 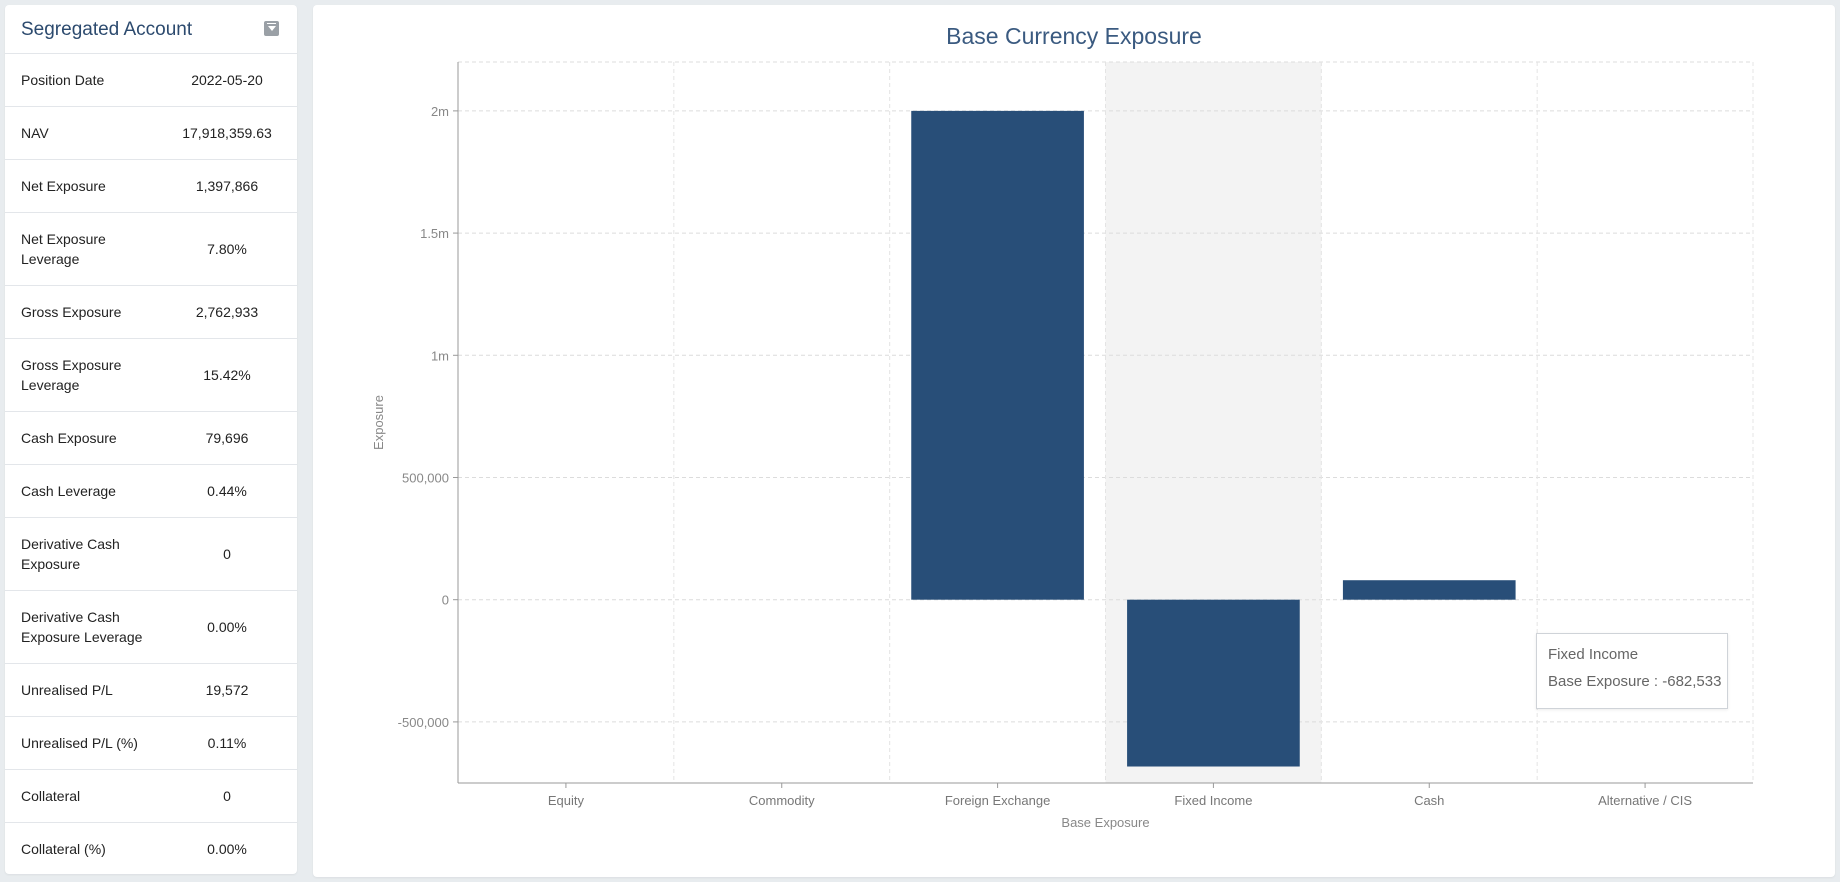 I want to click on x-tick-label: Cash, so click(x=1429, y=800).